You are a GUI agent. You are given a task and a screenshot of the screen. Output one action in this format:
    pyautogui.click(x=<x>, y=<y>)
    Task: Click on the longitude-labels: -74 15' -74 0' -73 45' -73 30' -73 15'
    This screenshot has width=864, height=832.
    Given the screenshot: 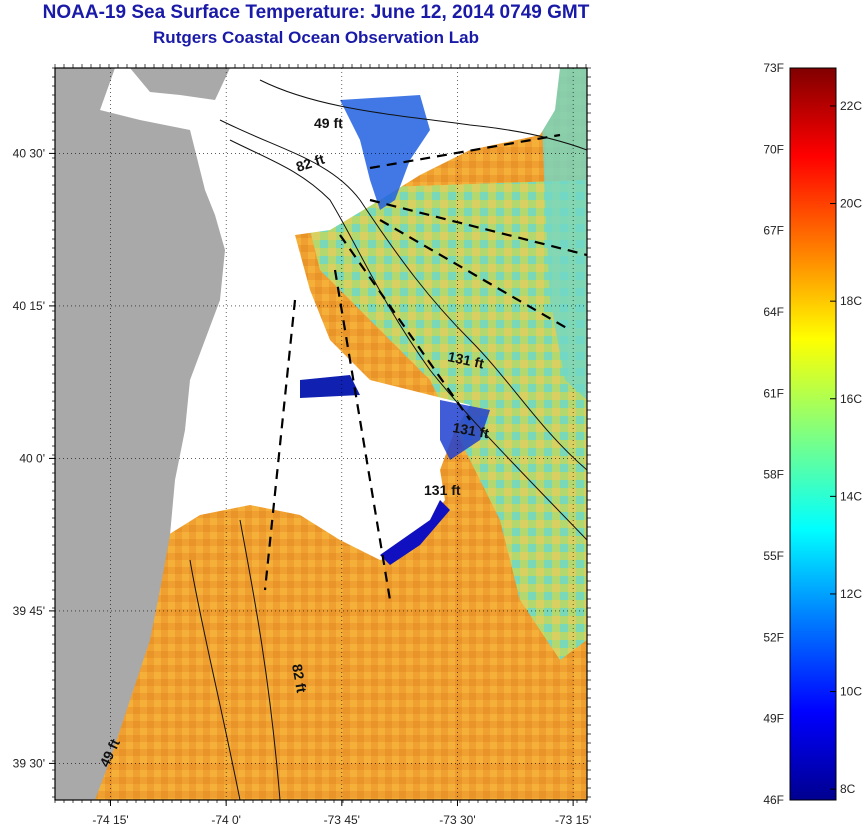 What is the action you would take?
    pyautogui.click(x=341, y=820)
    